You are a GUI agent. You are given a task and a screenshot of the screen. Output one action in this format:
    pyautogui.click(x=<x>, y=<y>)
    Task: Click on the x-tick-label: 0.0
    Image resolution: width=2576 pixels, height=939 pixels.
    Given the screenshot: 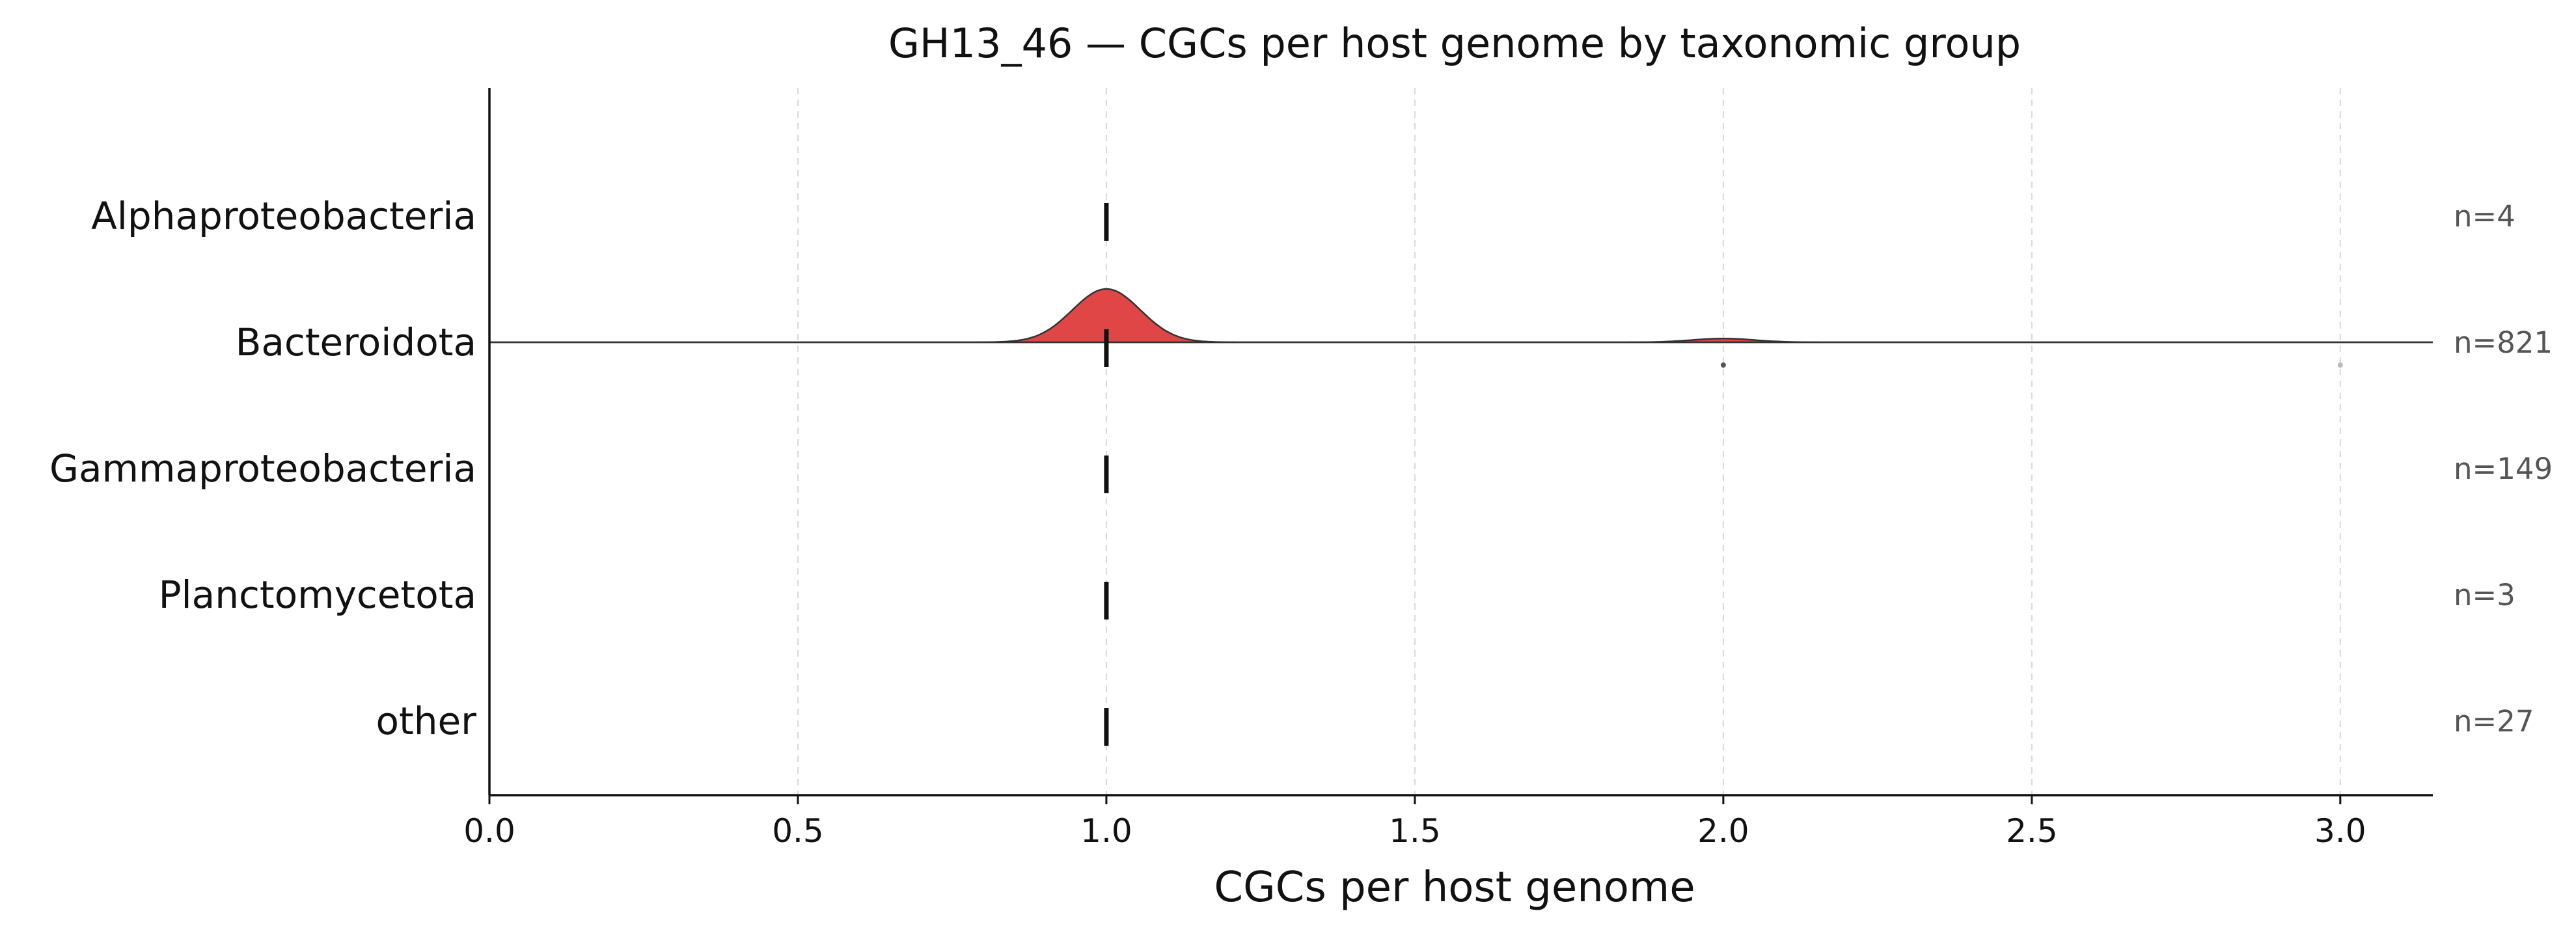 What is the action you would take?
    pyautogui.click(x=489, y=831)
    